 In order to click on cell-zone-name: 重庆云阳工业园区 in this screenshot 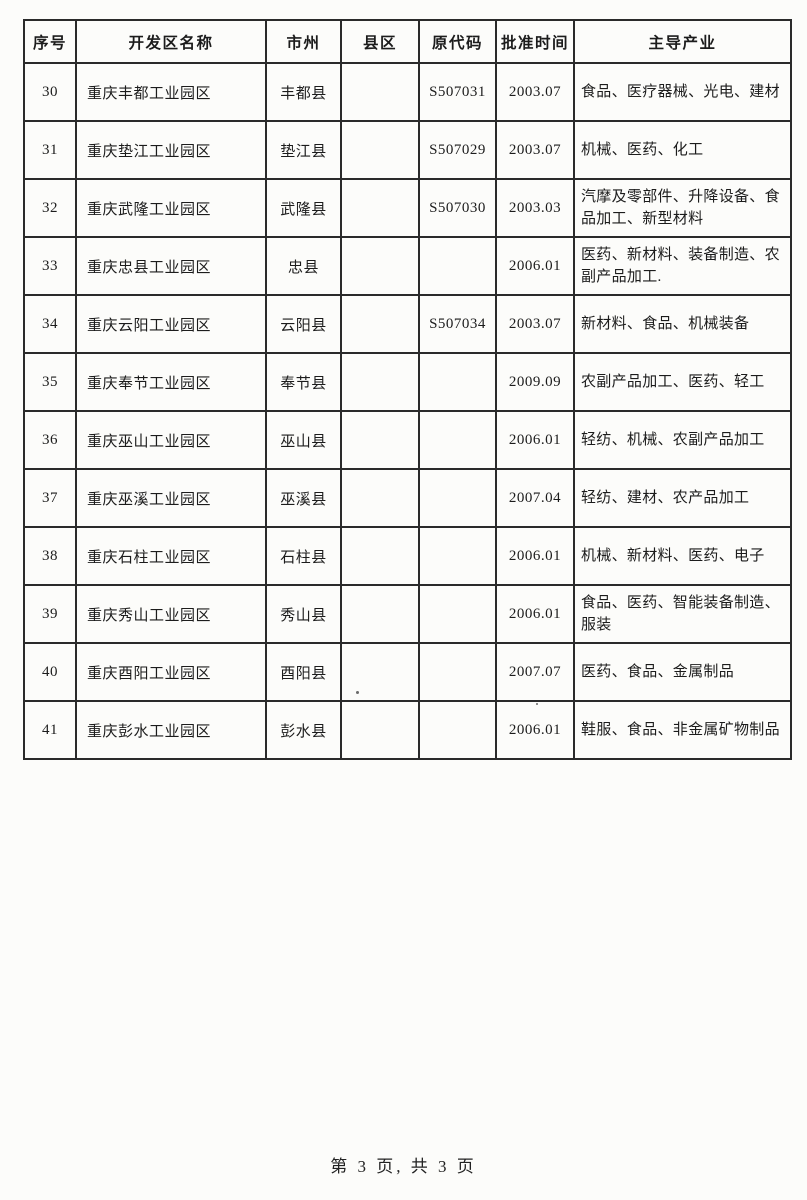, I will do `click(171, 324)`.